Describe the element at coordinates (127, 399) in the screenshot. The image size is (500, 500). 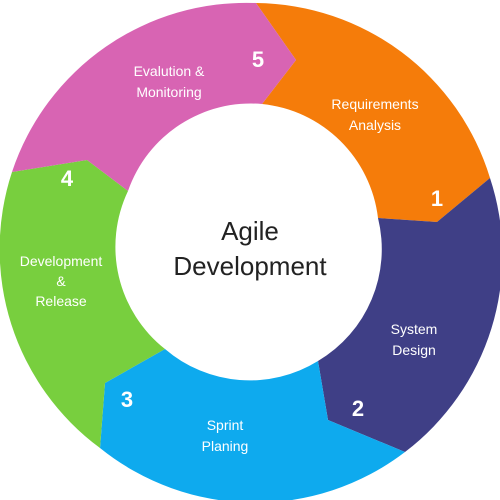
I see `stage-3-number: 3` at that location.